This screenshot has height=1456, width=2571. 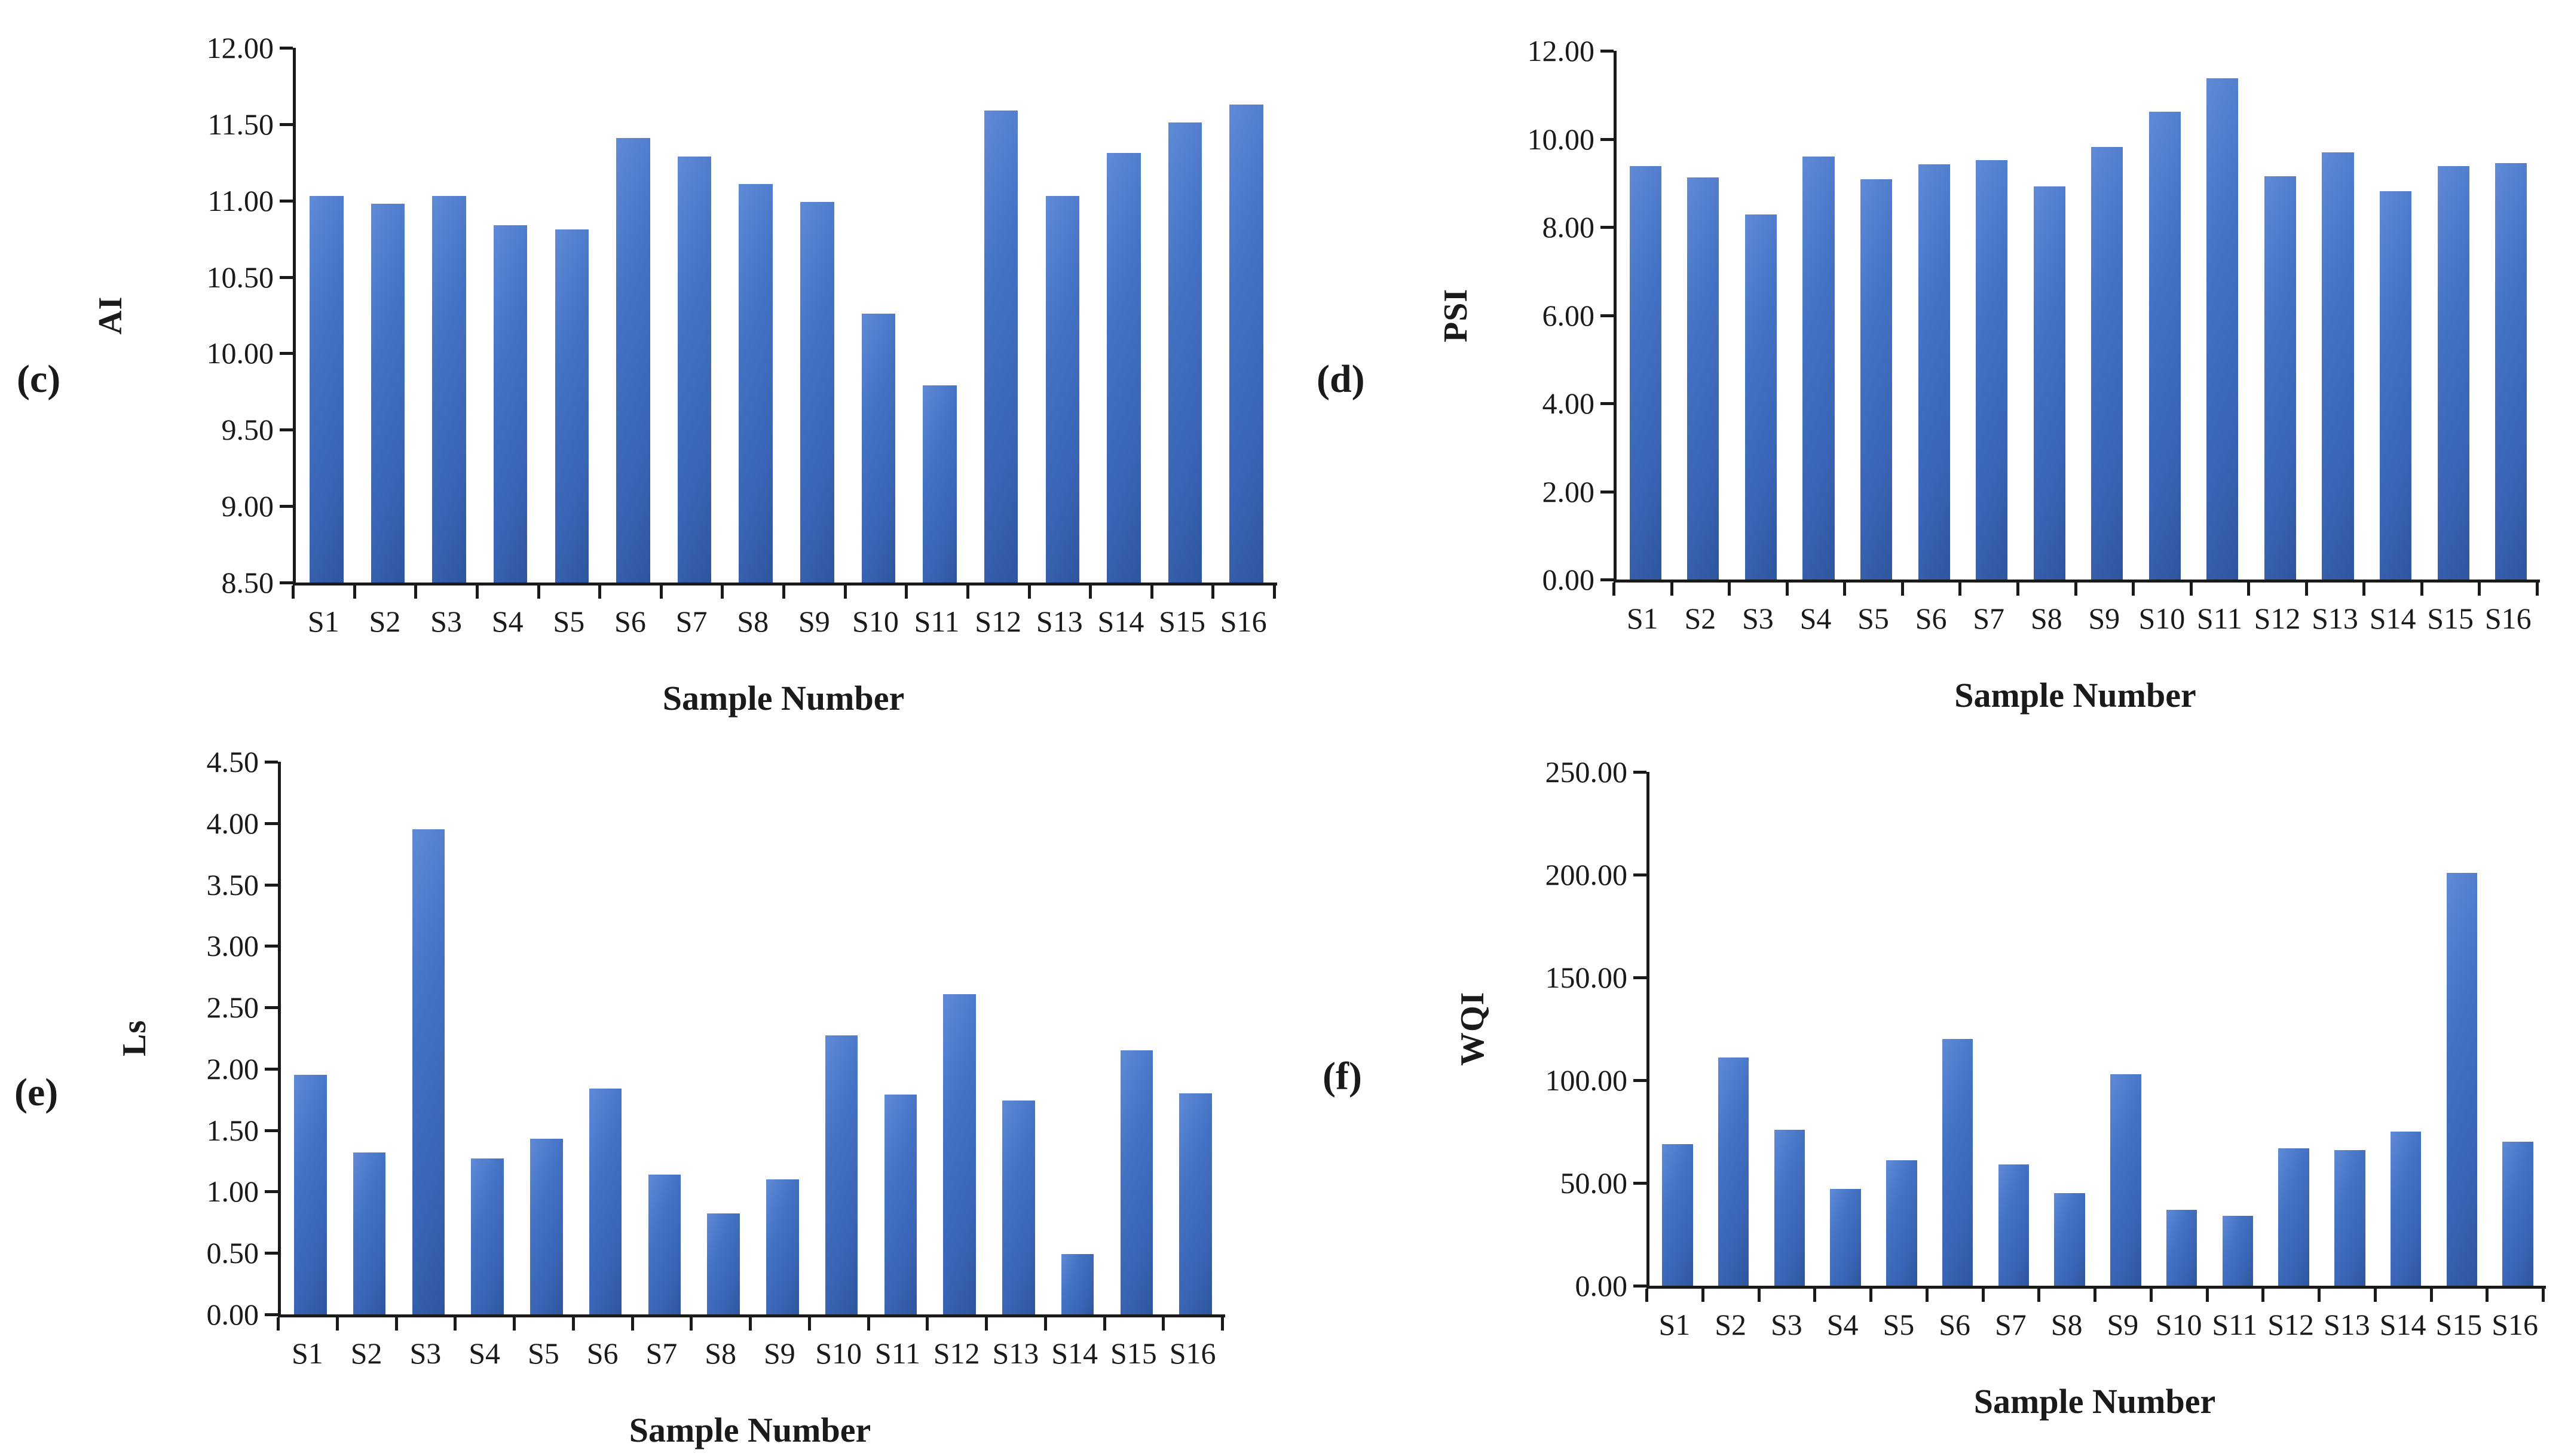 I want to click on y-axis-title-Ls: Ls, so click(x=134, y=1038).